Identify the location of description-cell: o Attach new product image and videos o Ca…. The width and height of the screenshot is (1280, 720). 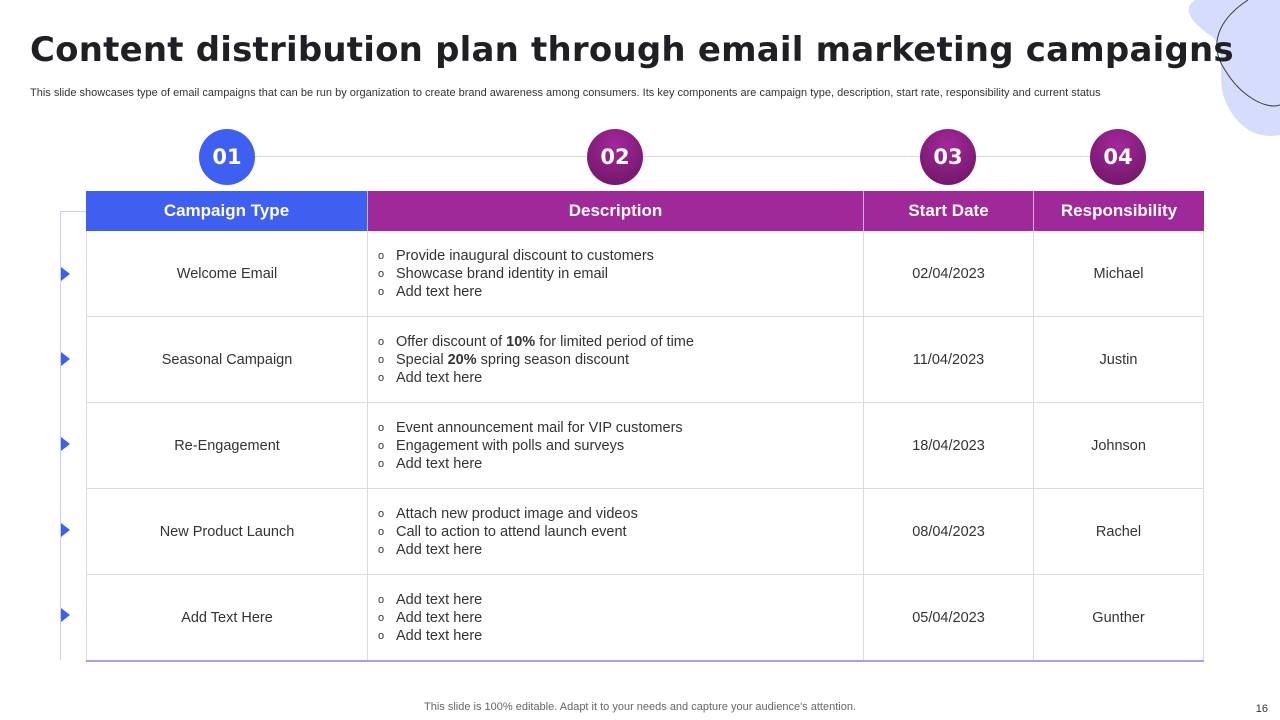
(616, 531).